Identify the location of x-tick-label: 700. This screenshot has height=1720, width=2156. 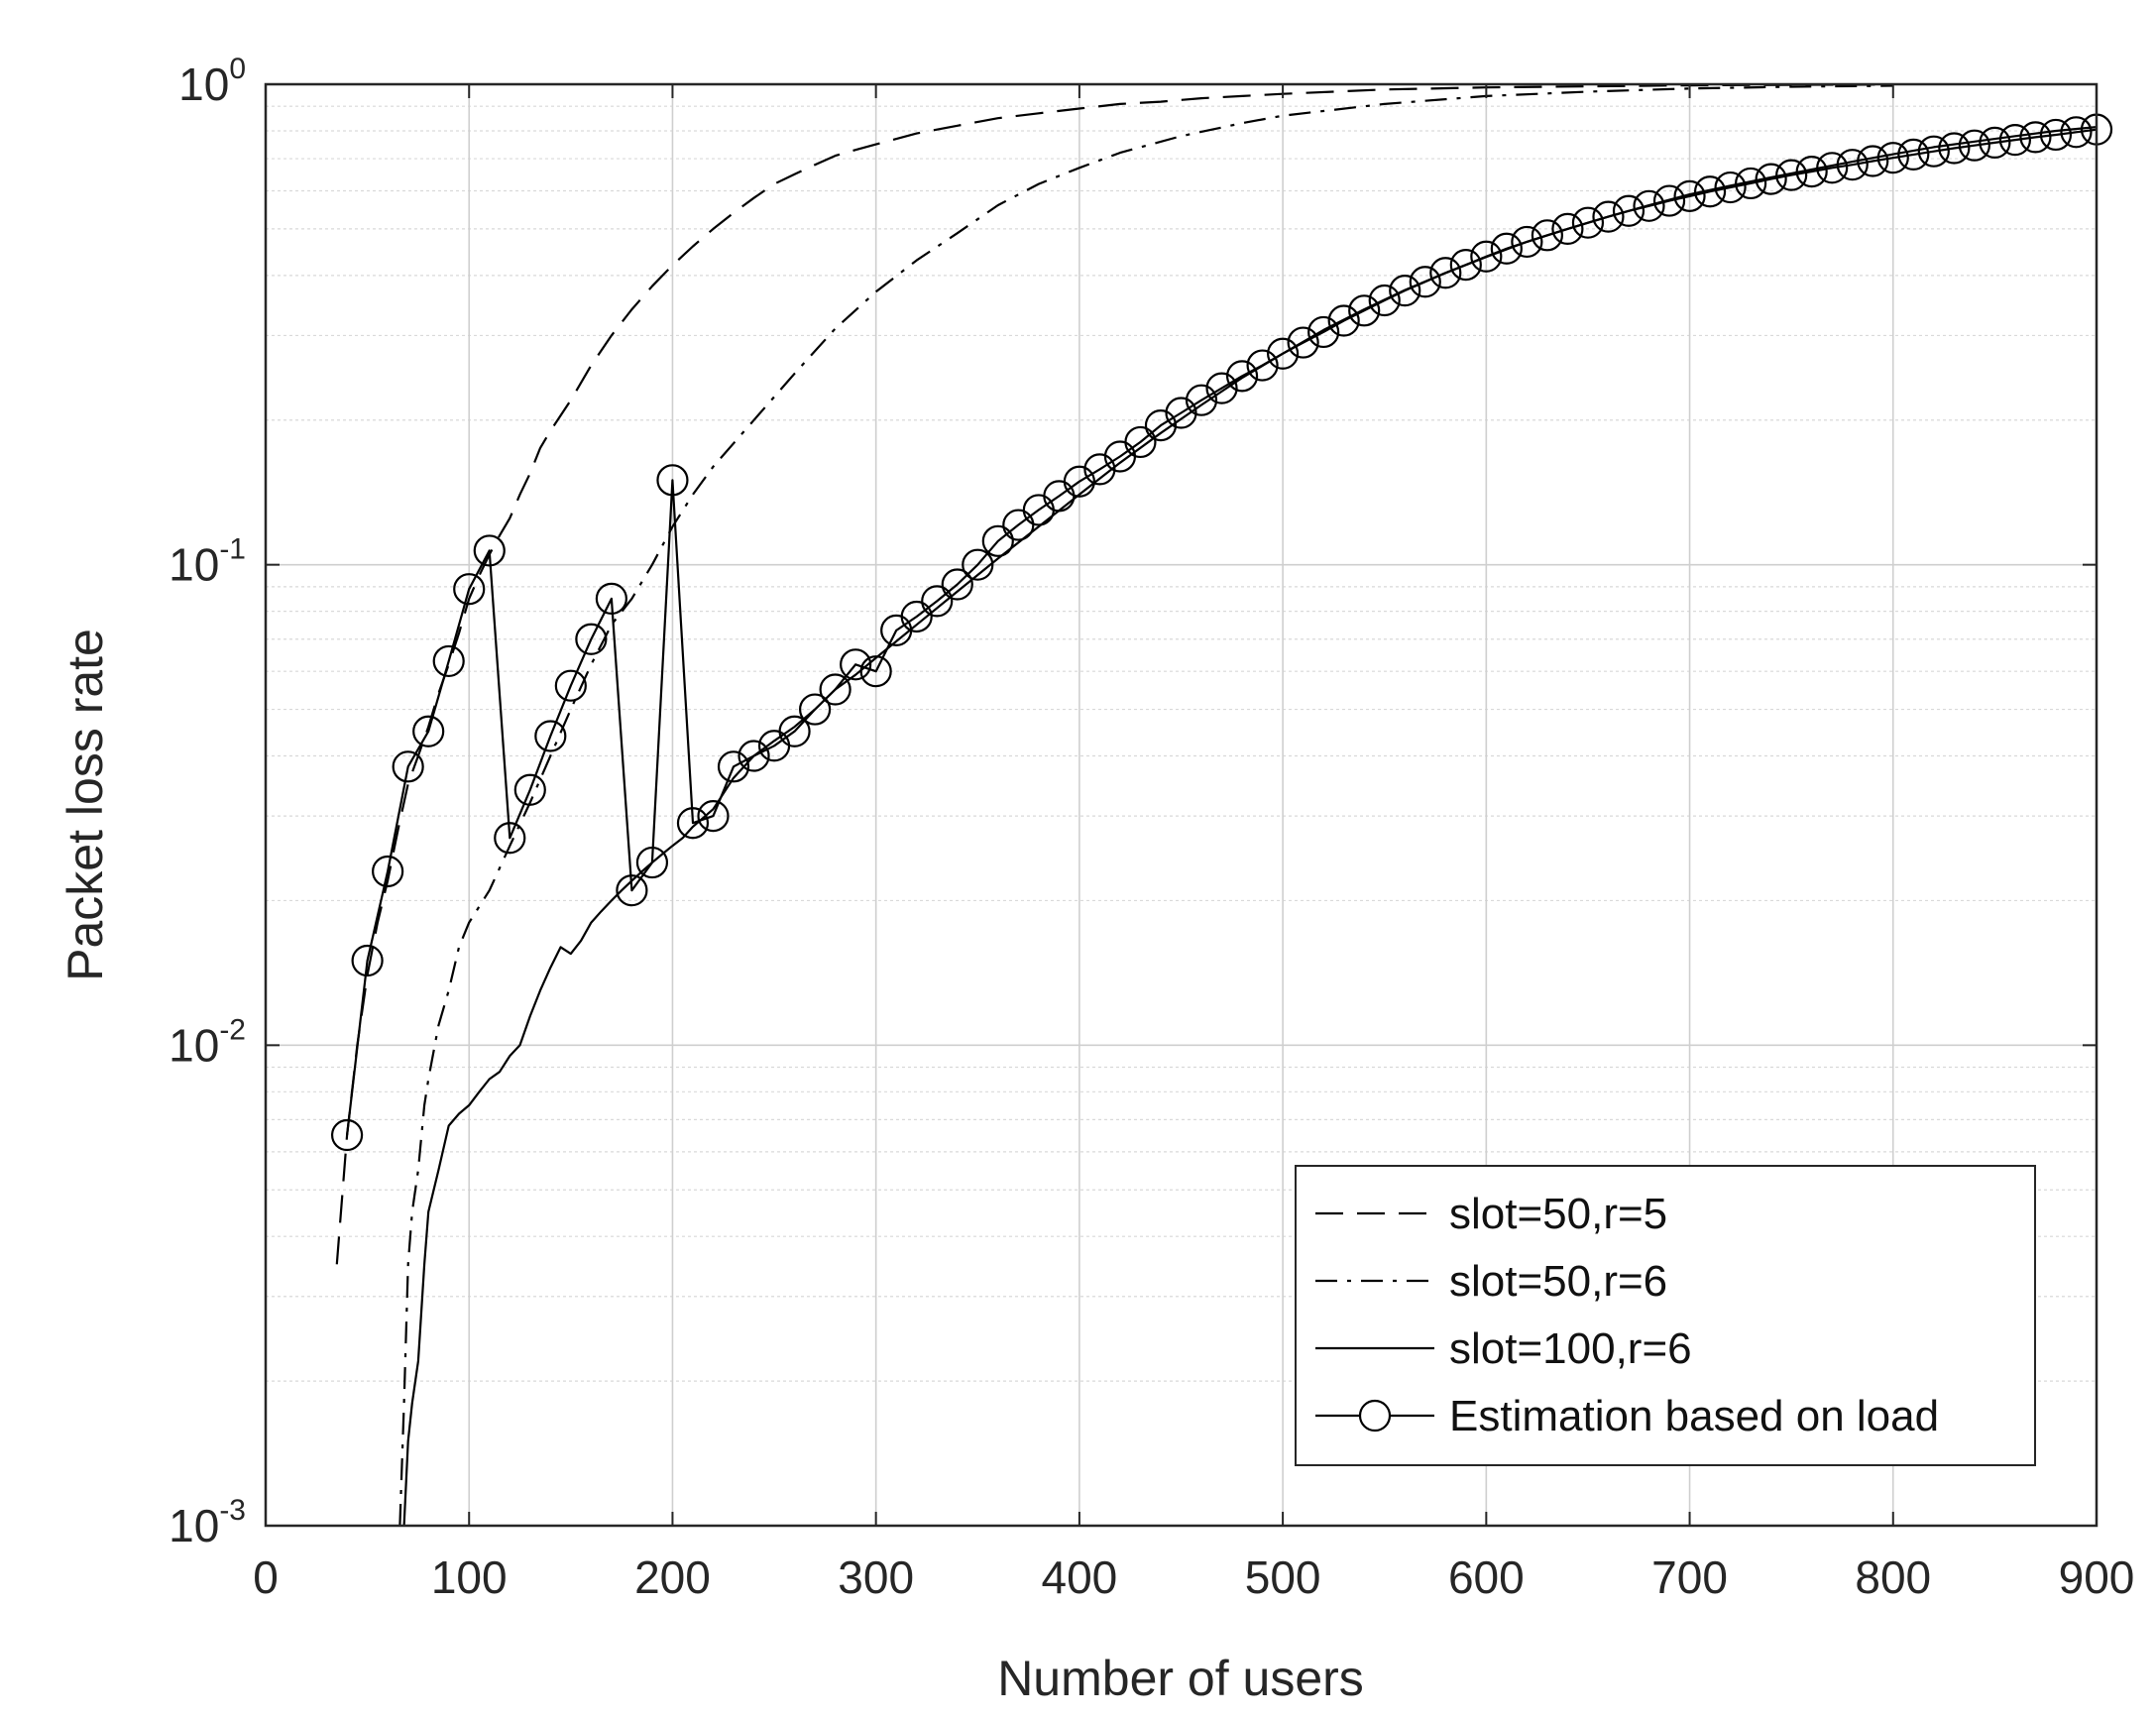
(1690, 1577).